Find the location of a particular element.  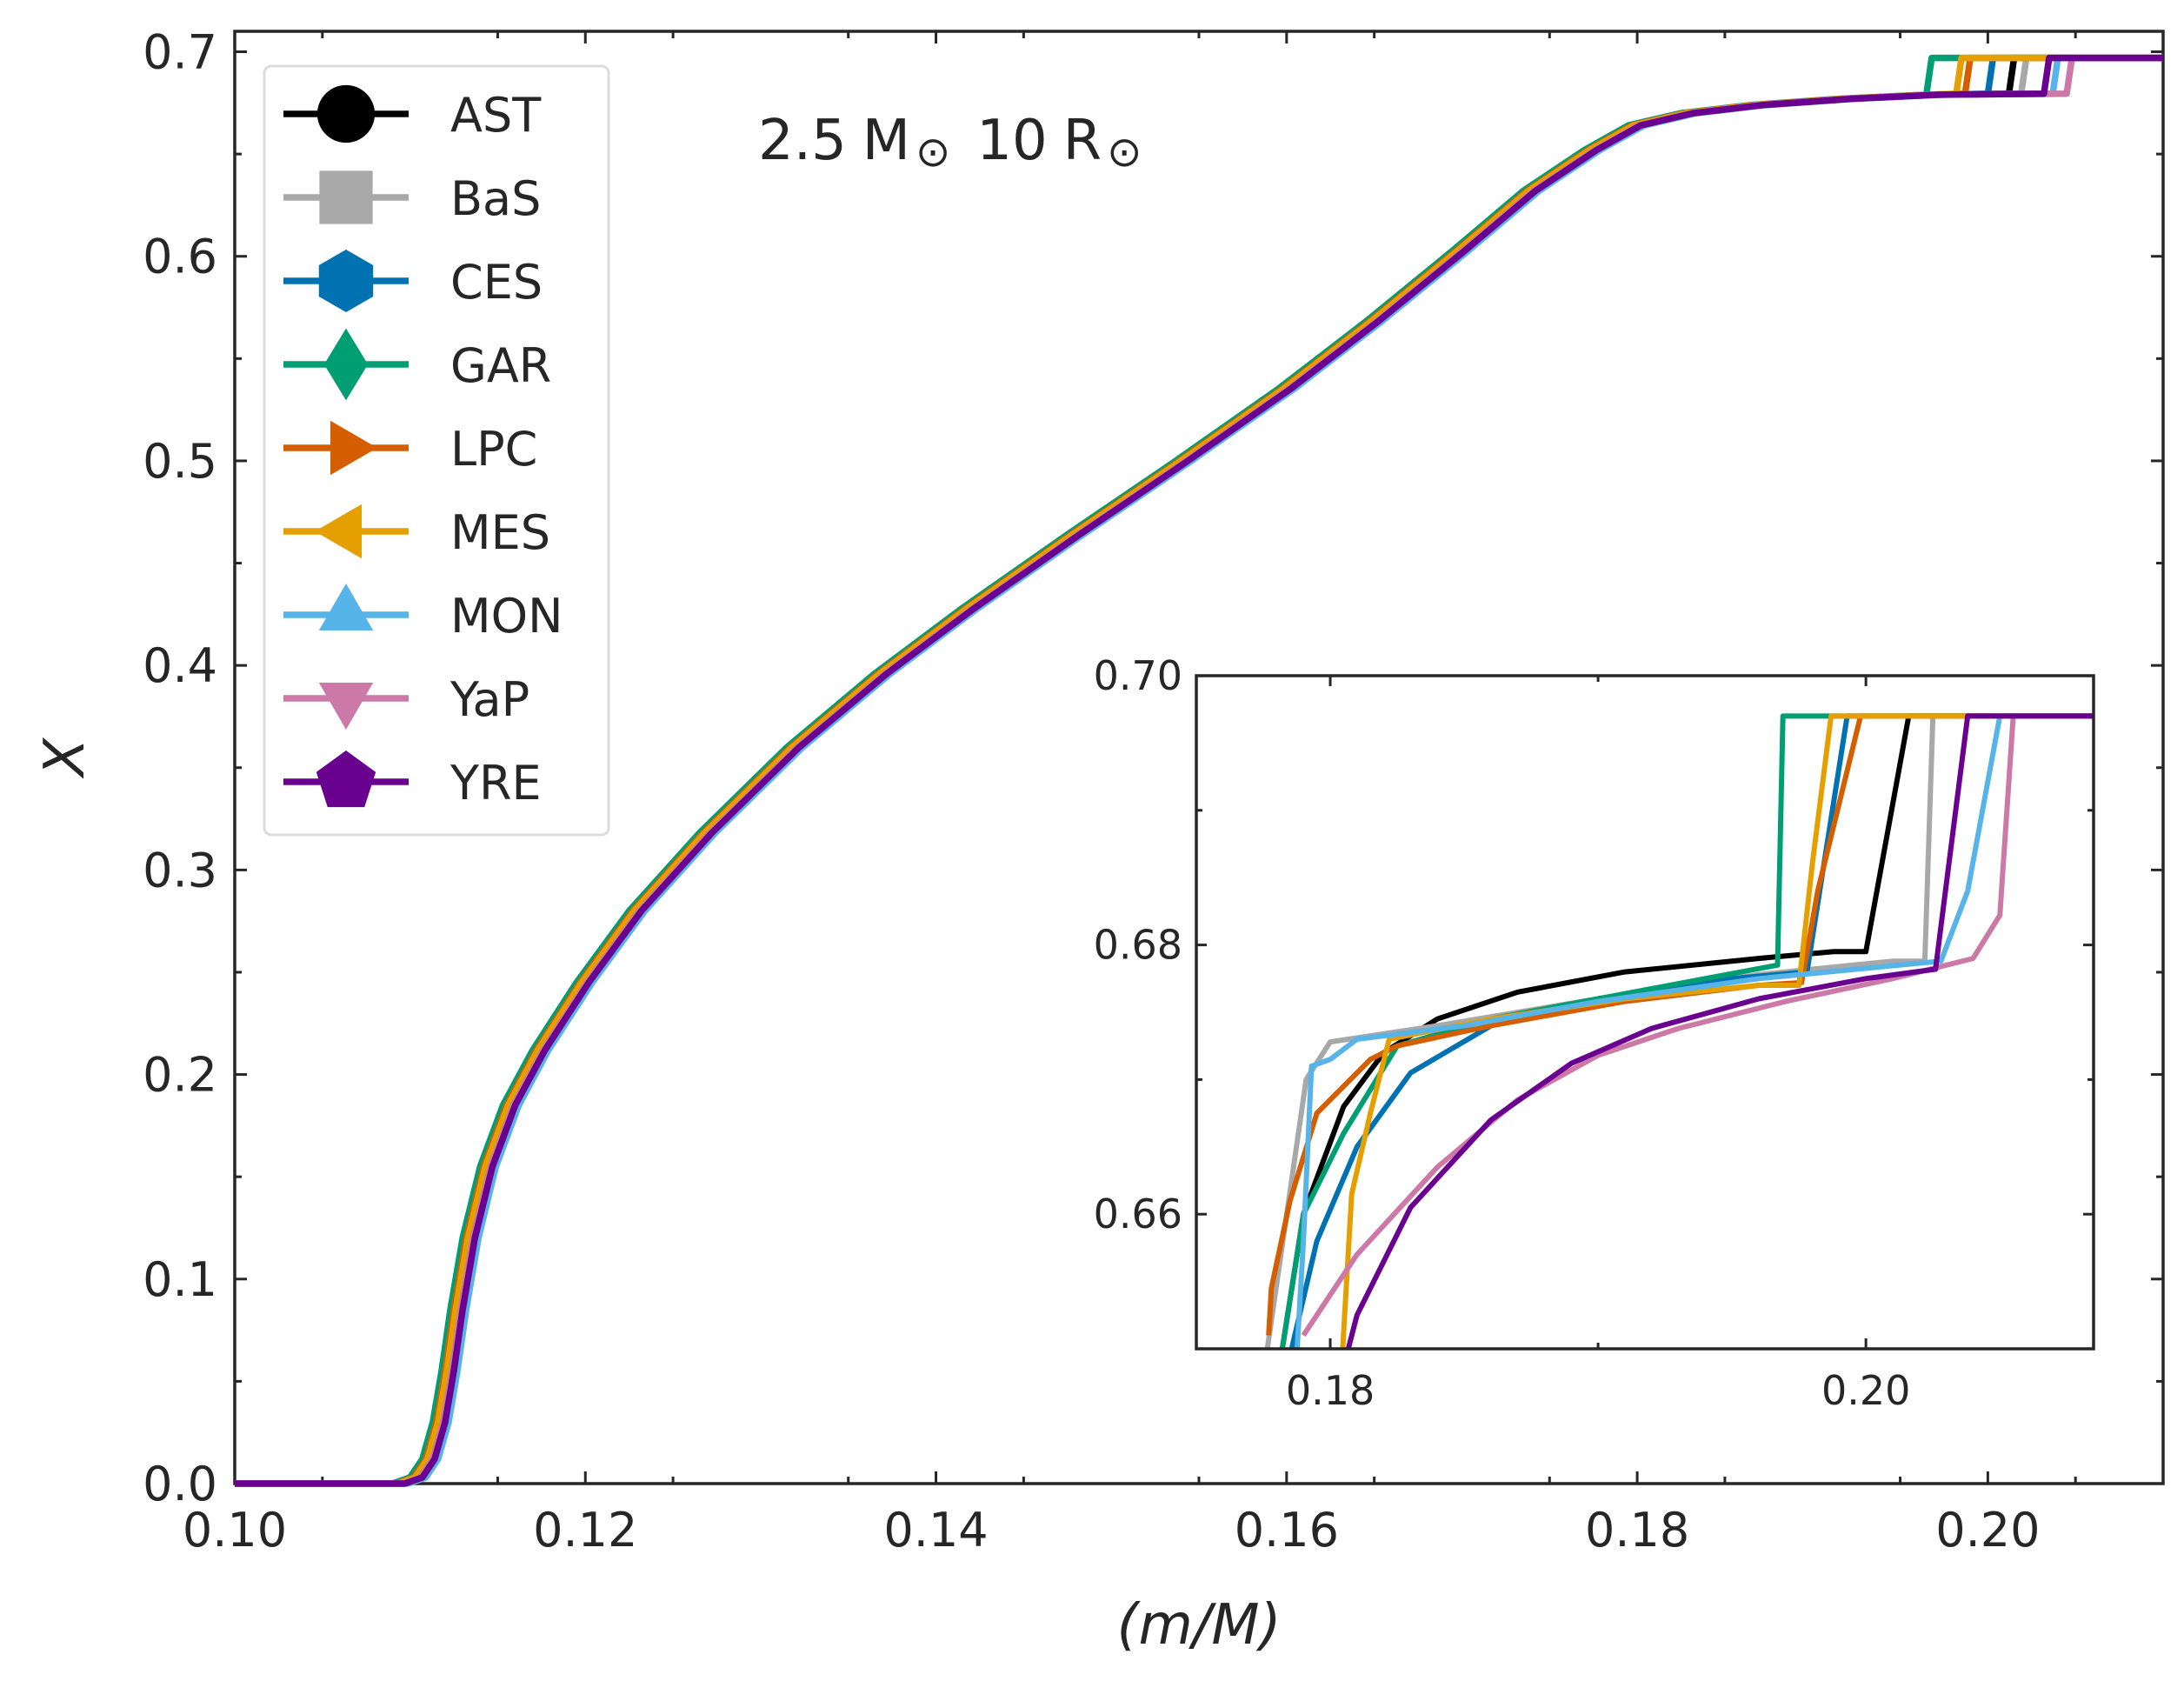

annotation-mass-sun: ⊙ is located at coordinates (933, 152).